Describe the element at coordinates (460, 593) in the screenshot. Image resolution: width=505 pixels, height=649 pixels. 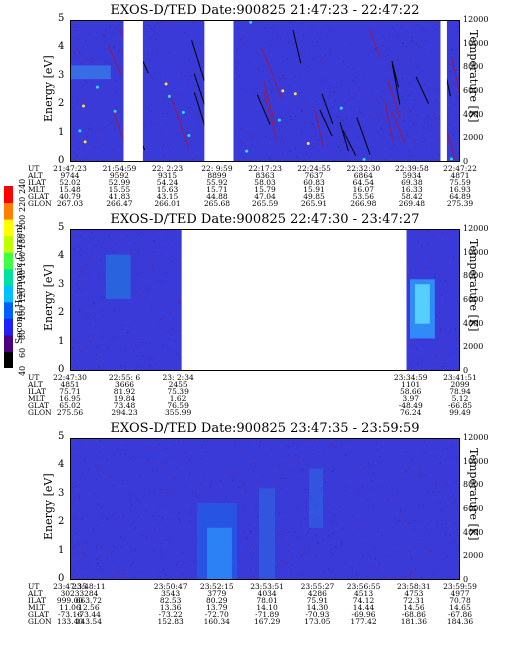
I see `table-cell: 4977` at that location.